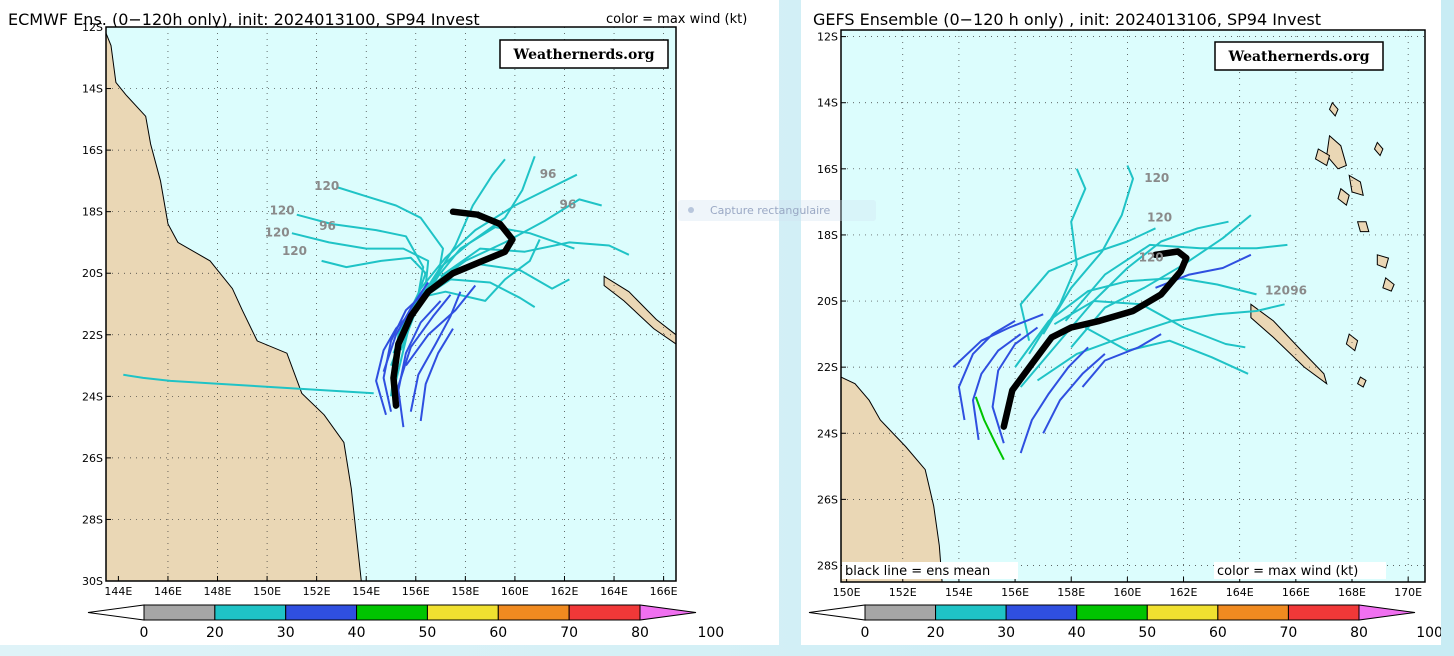  Describe the element at coordinates (118, 591) in the screenshot. I see `lon-tick-label: 144E` at that location.